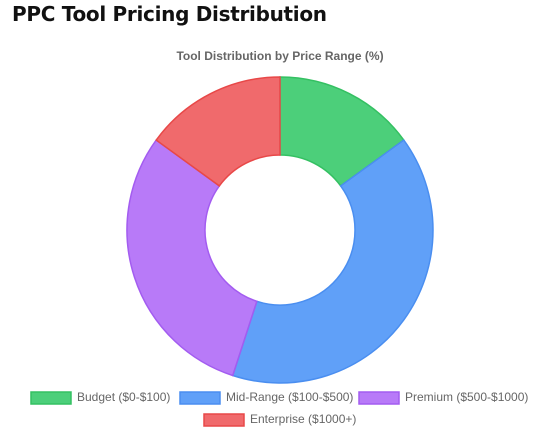  I want to click on legend-label: Mid-Range ($100-$500), so click(289, 397).